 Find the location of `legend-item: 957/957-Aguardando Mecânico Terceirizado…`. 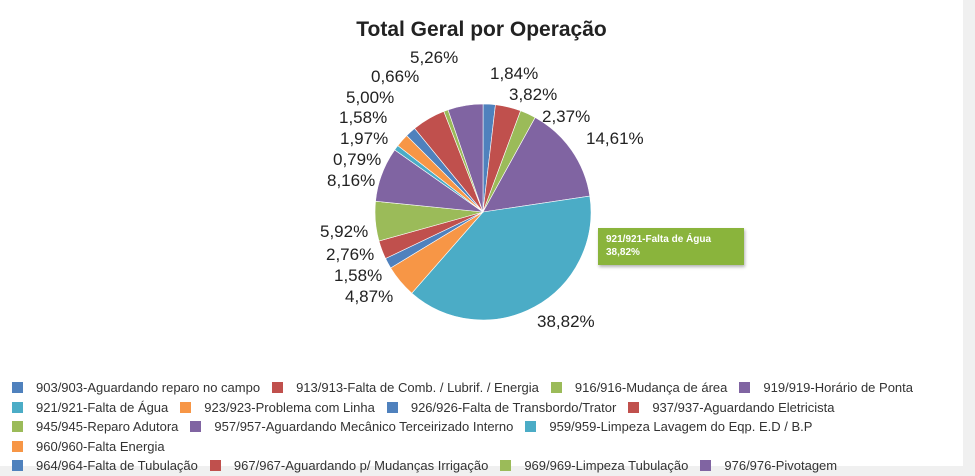

legend-item: 957/957-Aguardando Mecânico Terceirizado… is located at coordinates (351, 427).